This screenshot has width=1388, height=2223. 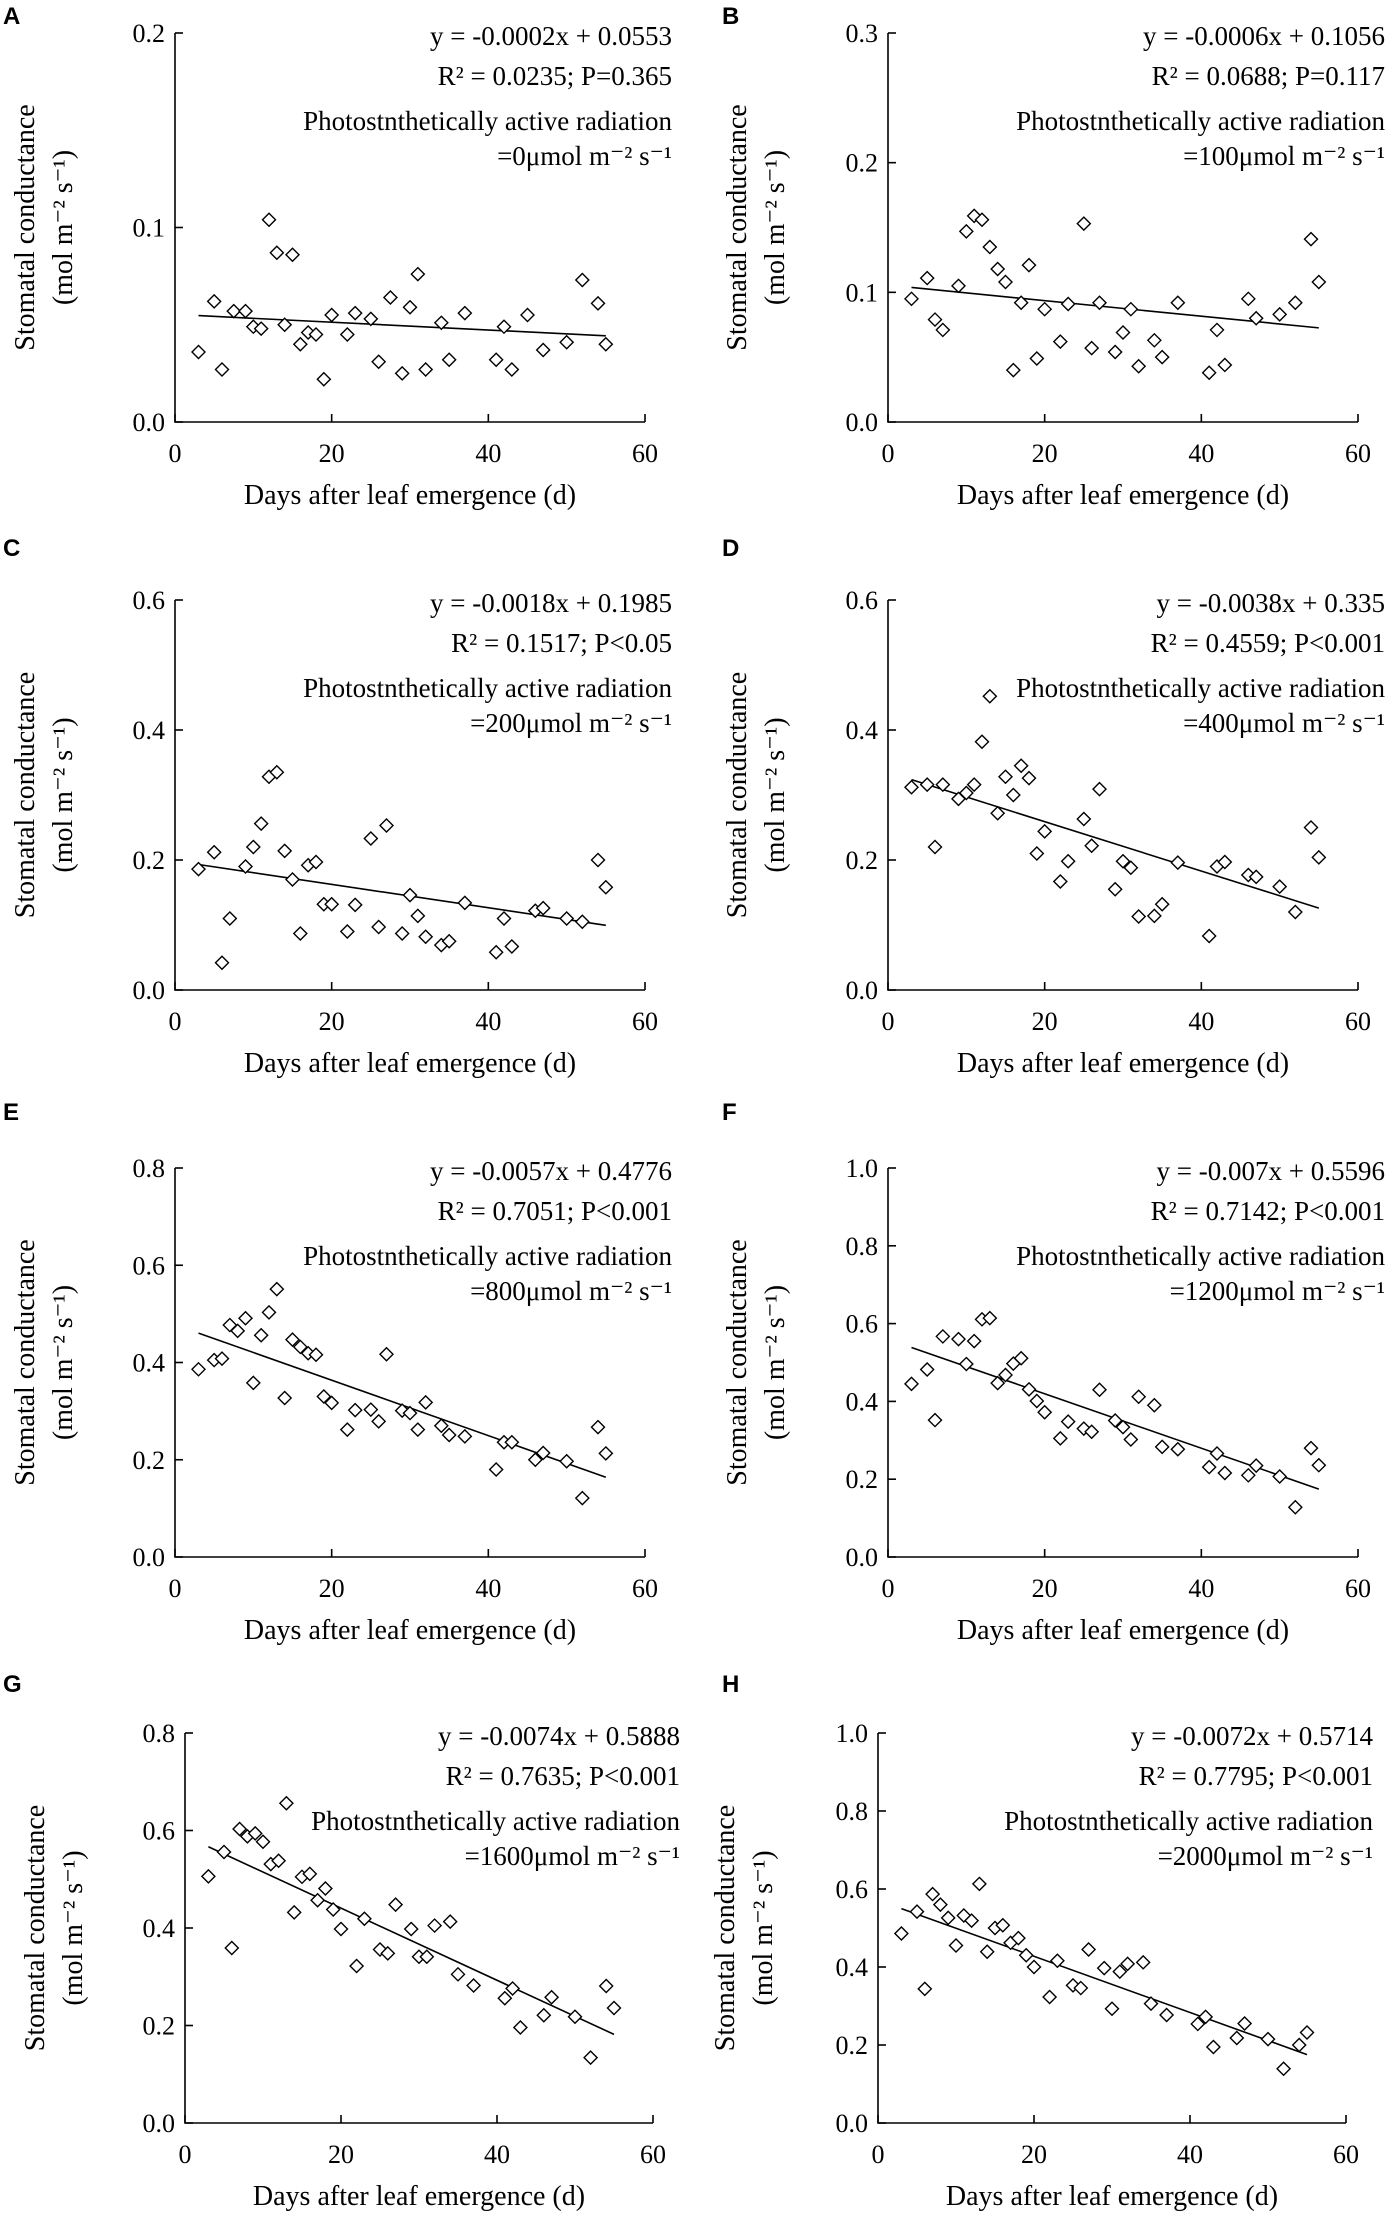 I want to click on par-annotation-value: =2000μmol m⁻² s⁻¹, so click(x=1265, y=1856).